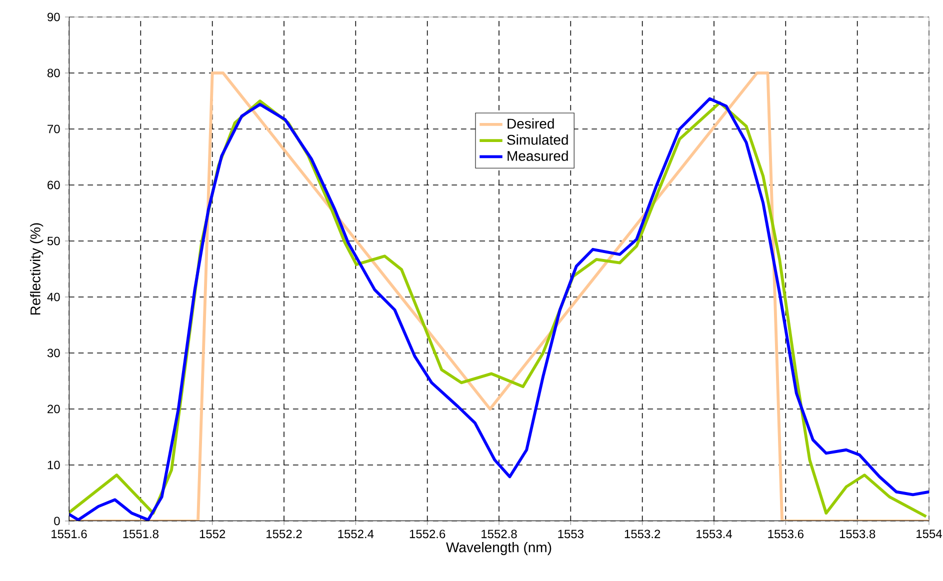  I want to click on x-tick-label: 1552.6, so click(428, 534).